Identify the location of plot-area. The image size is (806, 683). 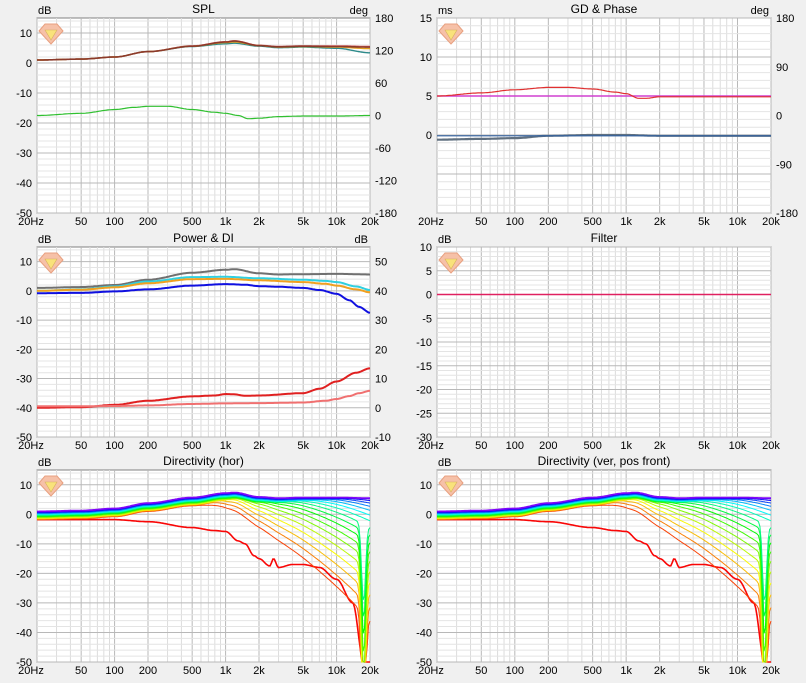
(203, 342).